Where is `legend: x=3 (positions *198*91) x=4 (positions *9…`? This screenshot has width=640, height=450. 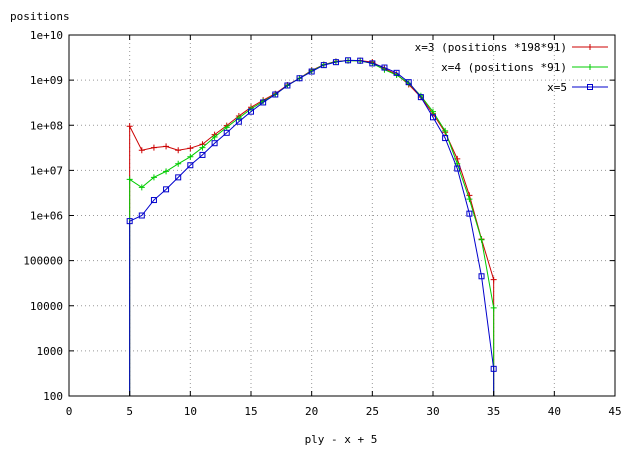 legend: x=3 (positions *198*91) x=4 (positions *9… is located at coordinates (511, 67).